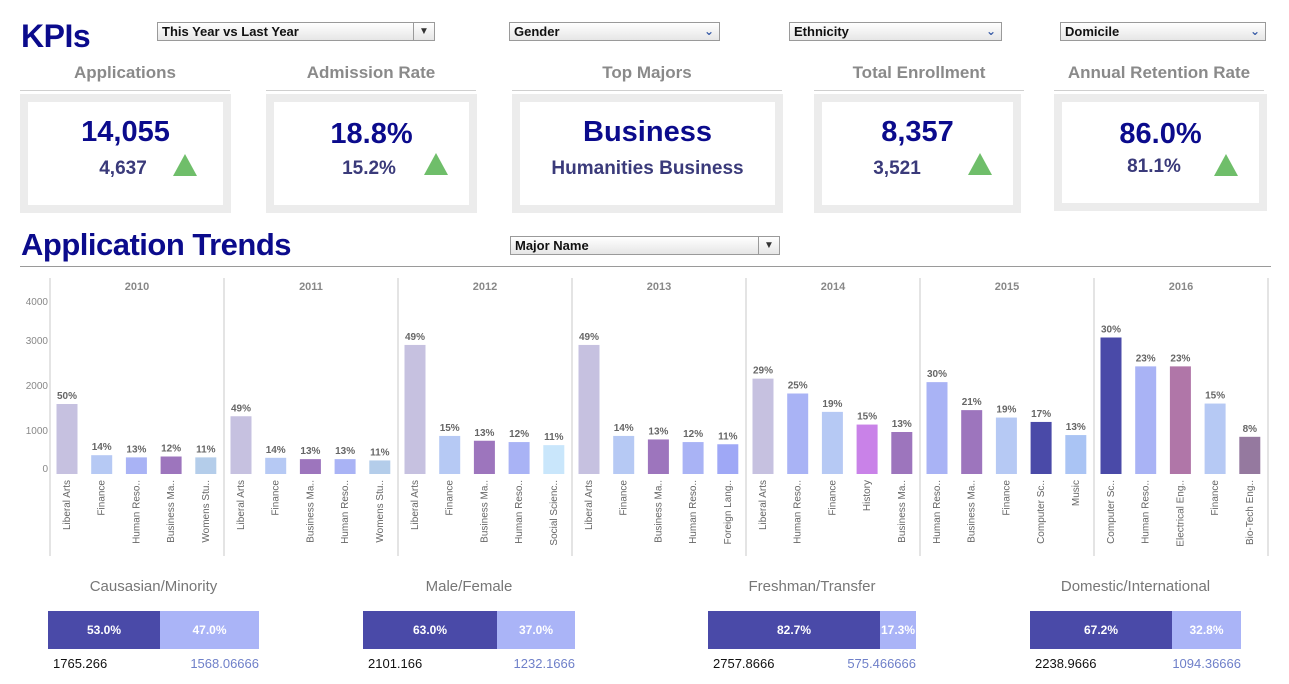  Describe the element at coordinates (67, 396) in the screenshot. I see `bar-data-label: 50%` at that location.